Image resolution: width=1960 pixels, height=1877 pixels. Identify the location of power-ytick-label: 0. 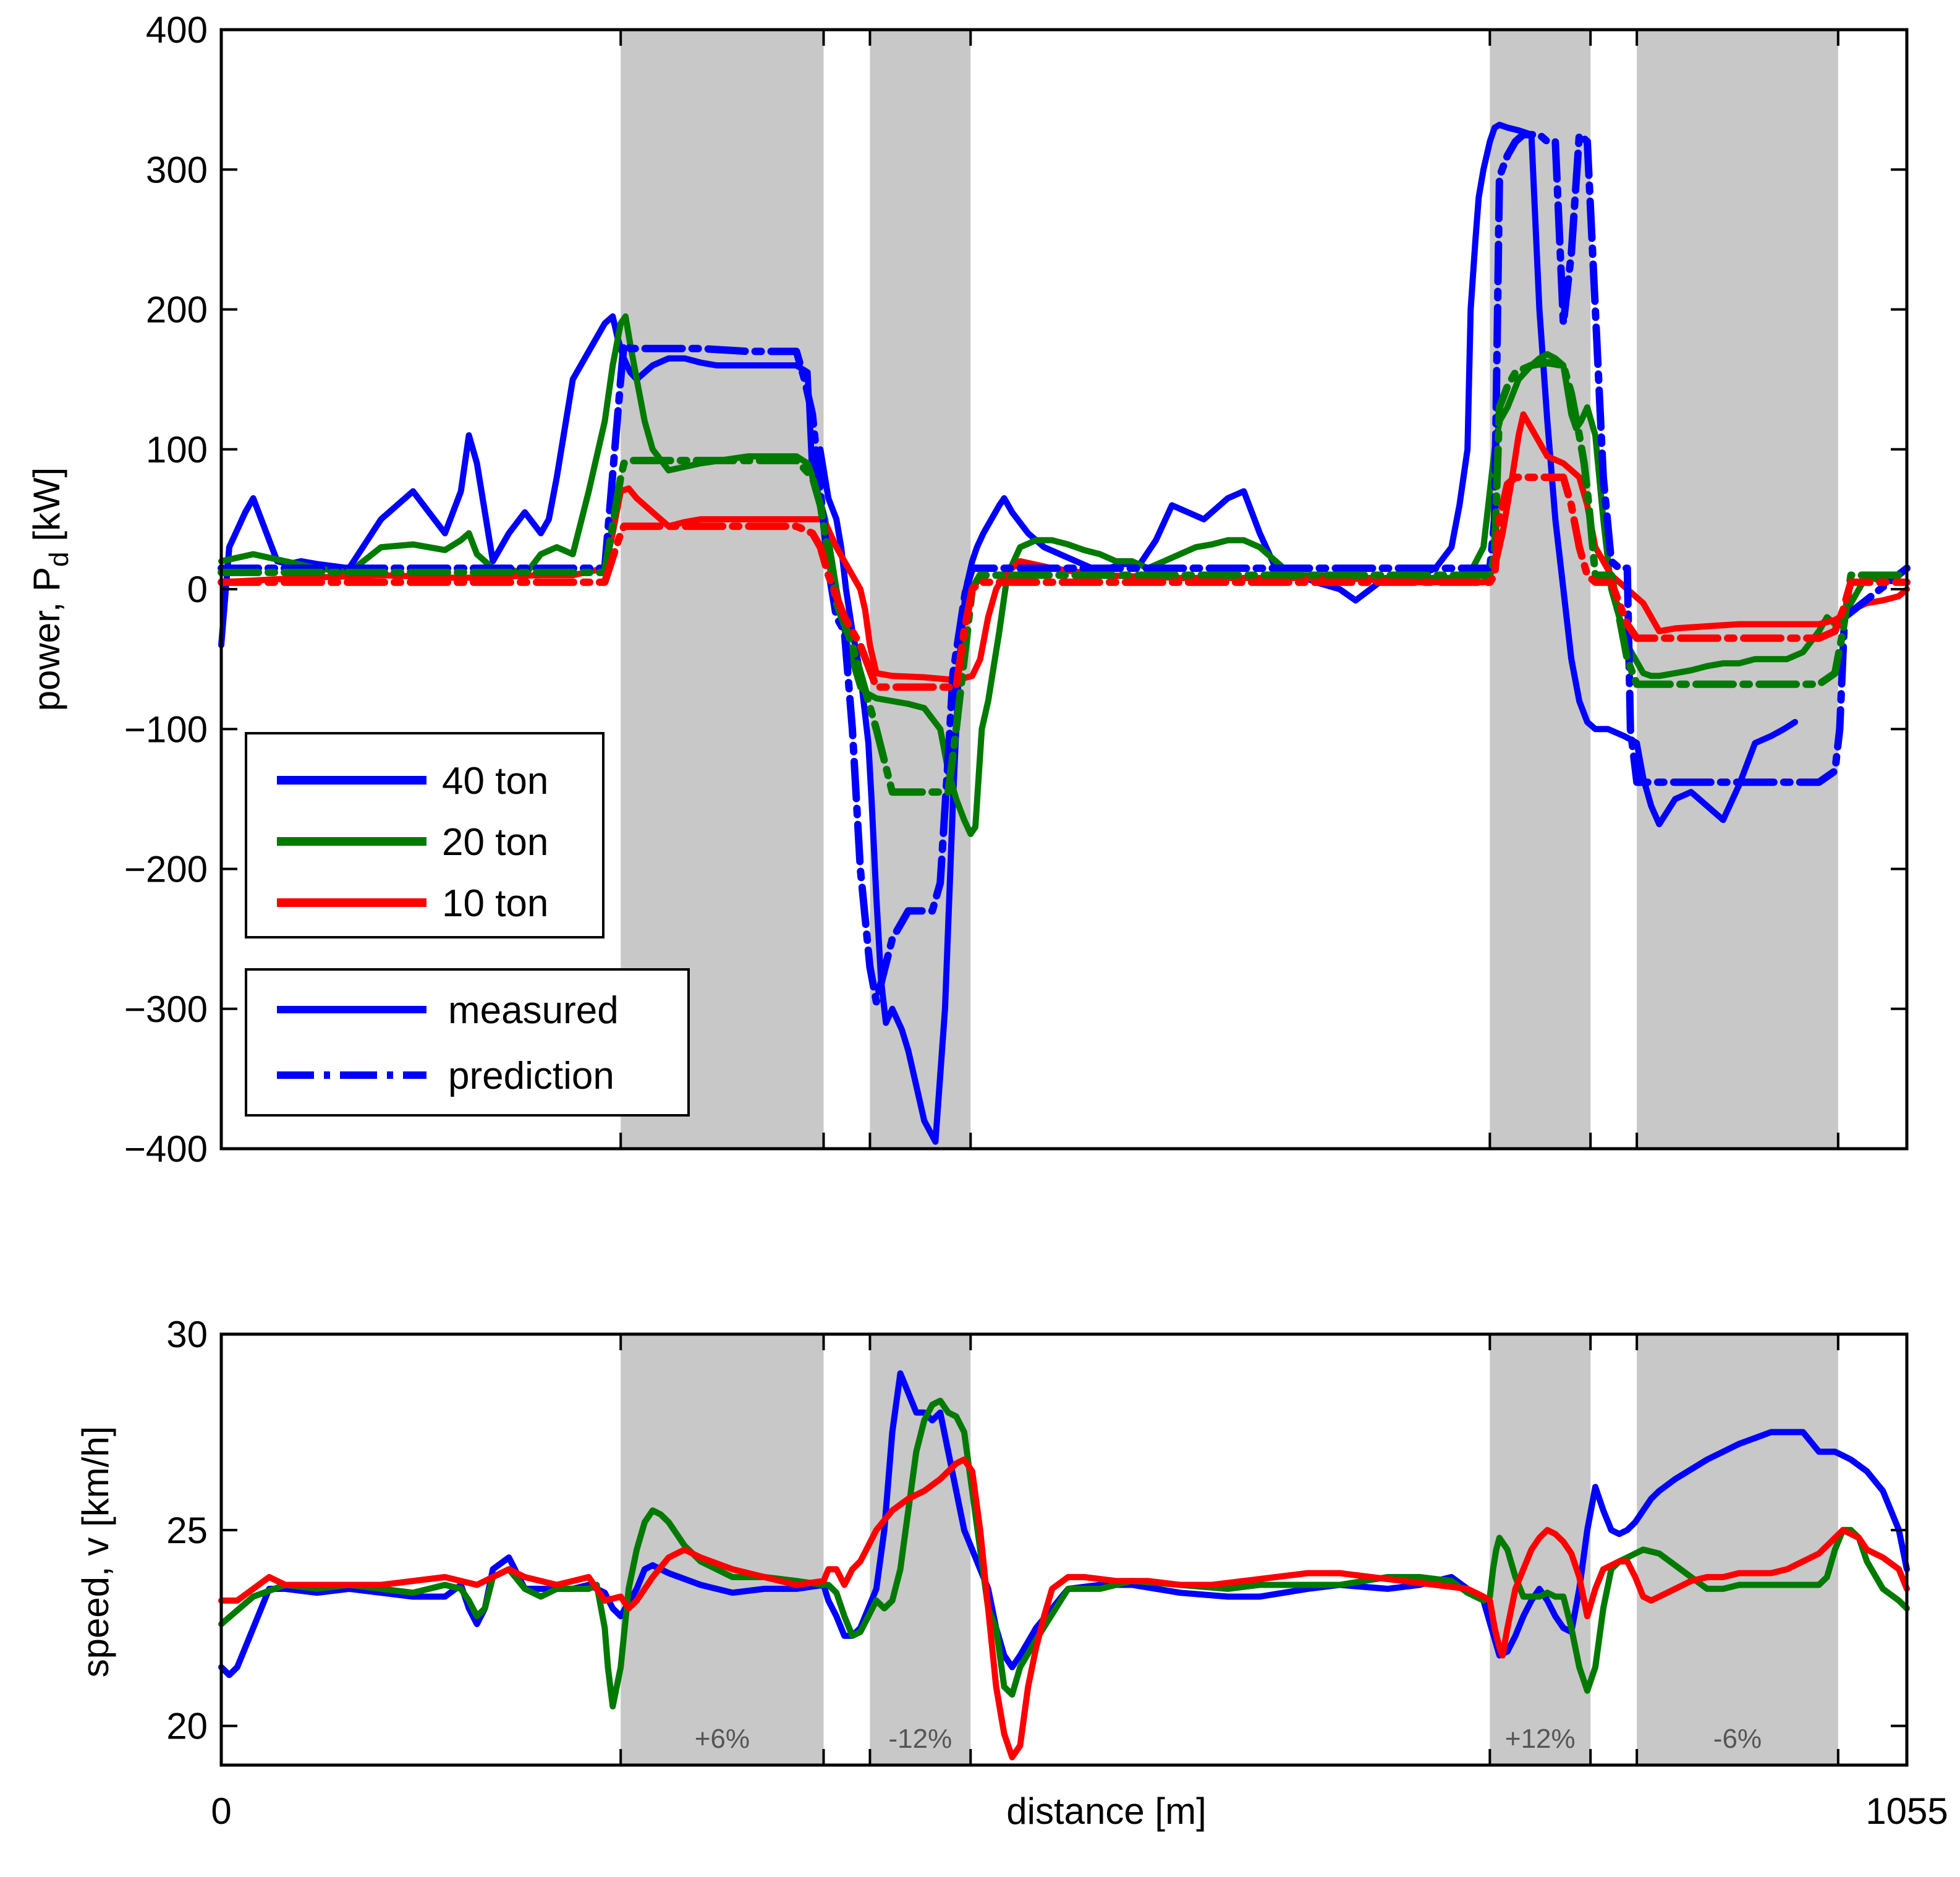
(198, 589).